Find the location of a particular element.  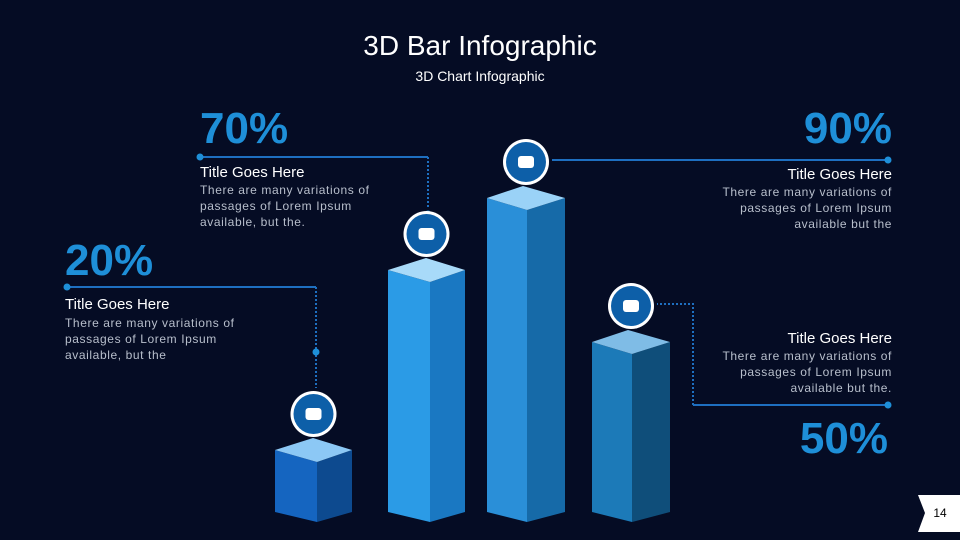

value-label: 70% is located at coordinates (244, 128).